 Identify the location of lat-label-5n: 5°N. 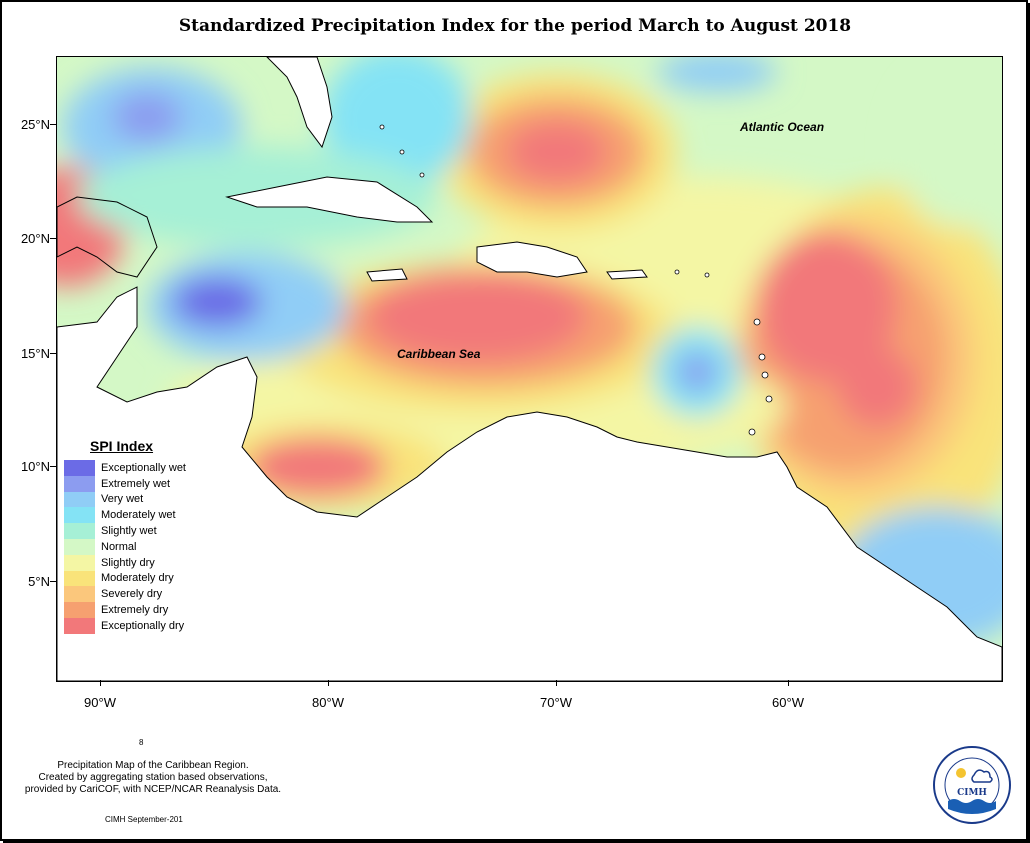
(39, 581).